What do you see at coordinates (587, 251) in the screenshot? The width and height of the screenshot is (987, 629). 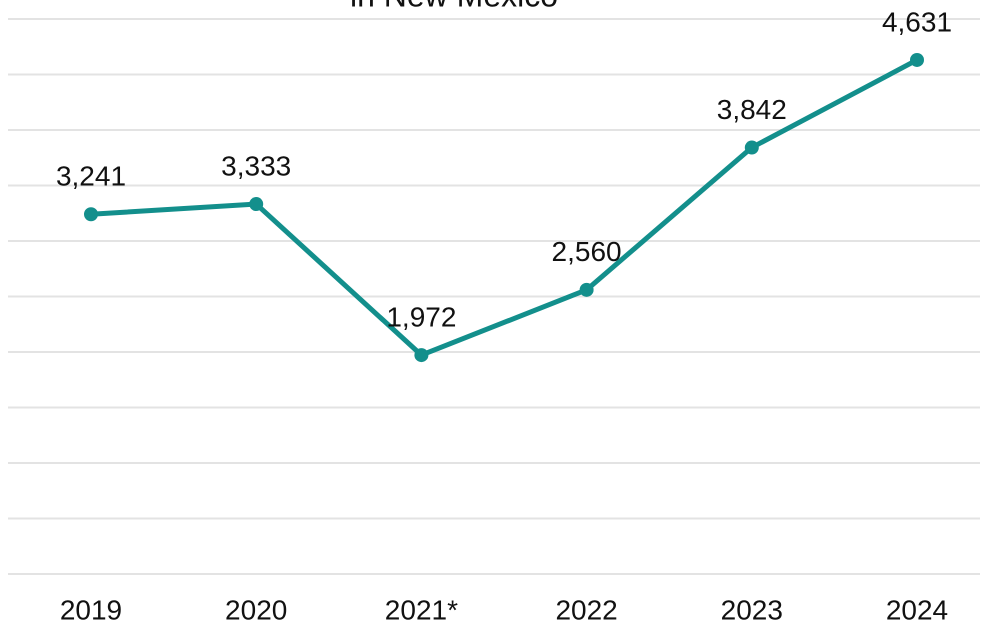 I see `data-label: 2,560` at bounding box center [587, 251].